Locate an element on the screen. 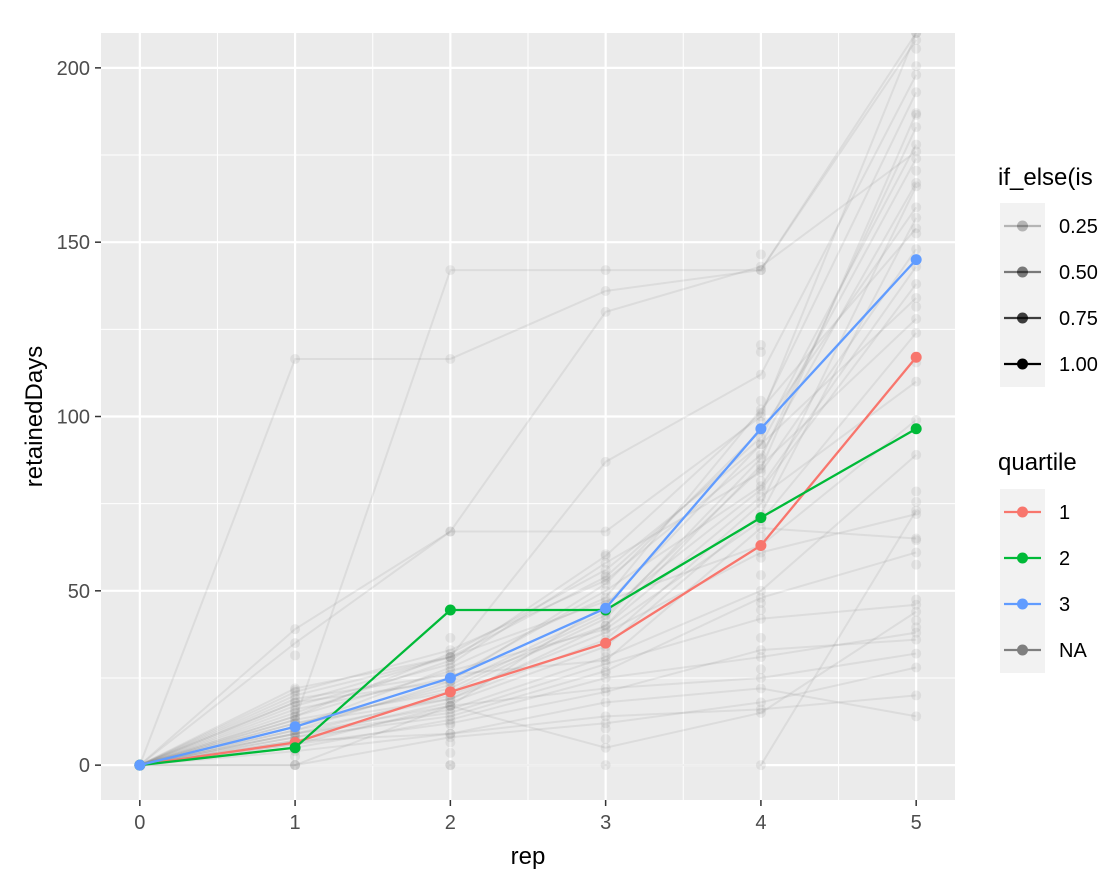 The height and width of the screenshot is (890, 1110). x-tick-label: 1 is located at coordinates (295, 823).